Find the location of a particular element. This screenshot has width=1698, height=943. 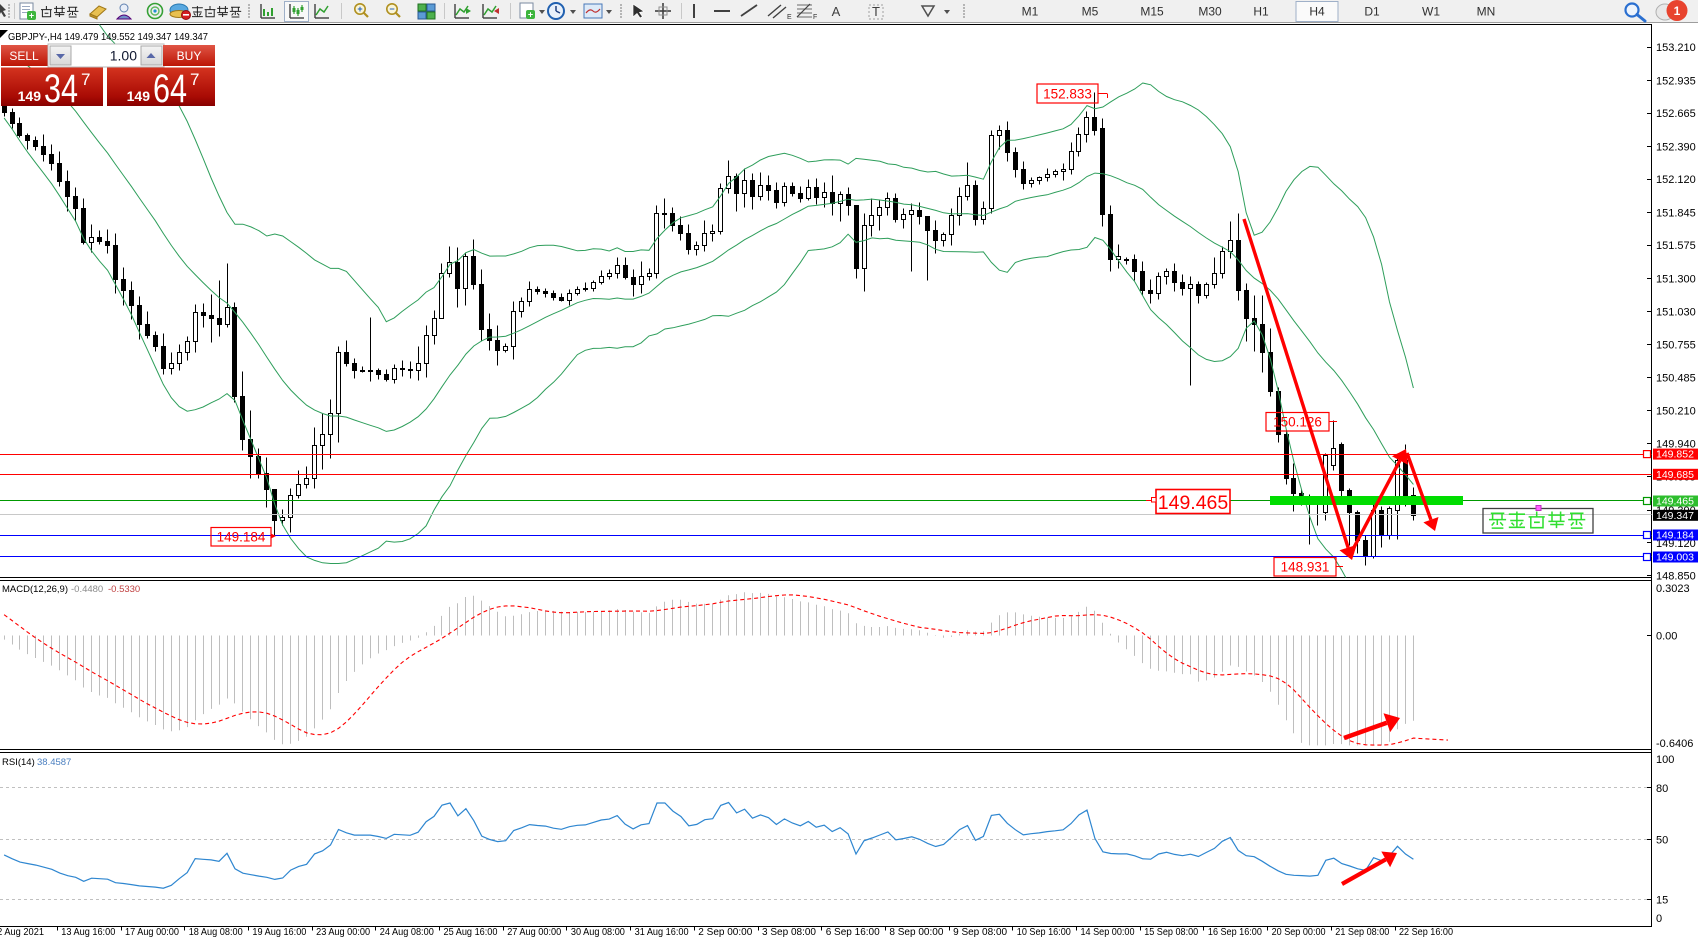

svg-text: 150.126 is located at coordinates (1297, 422).